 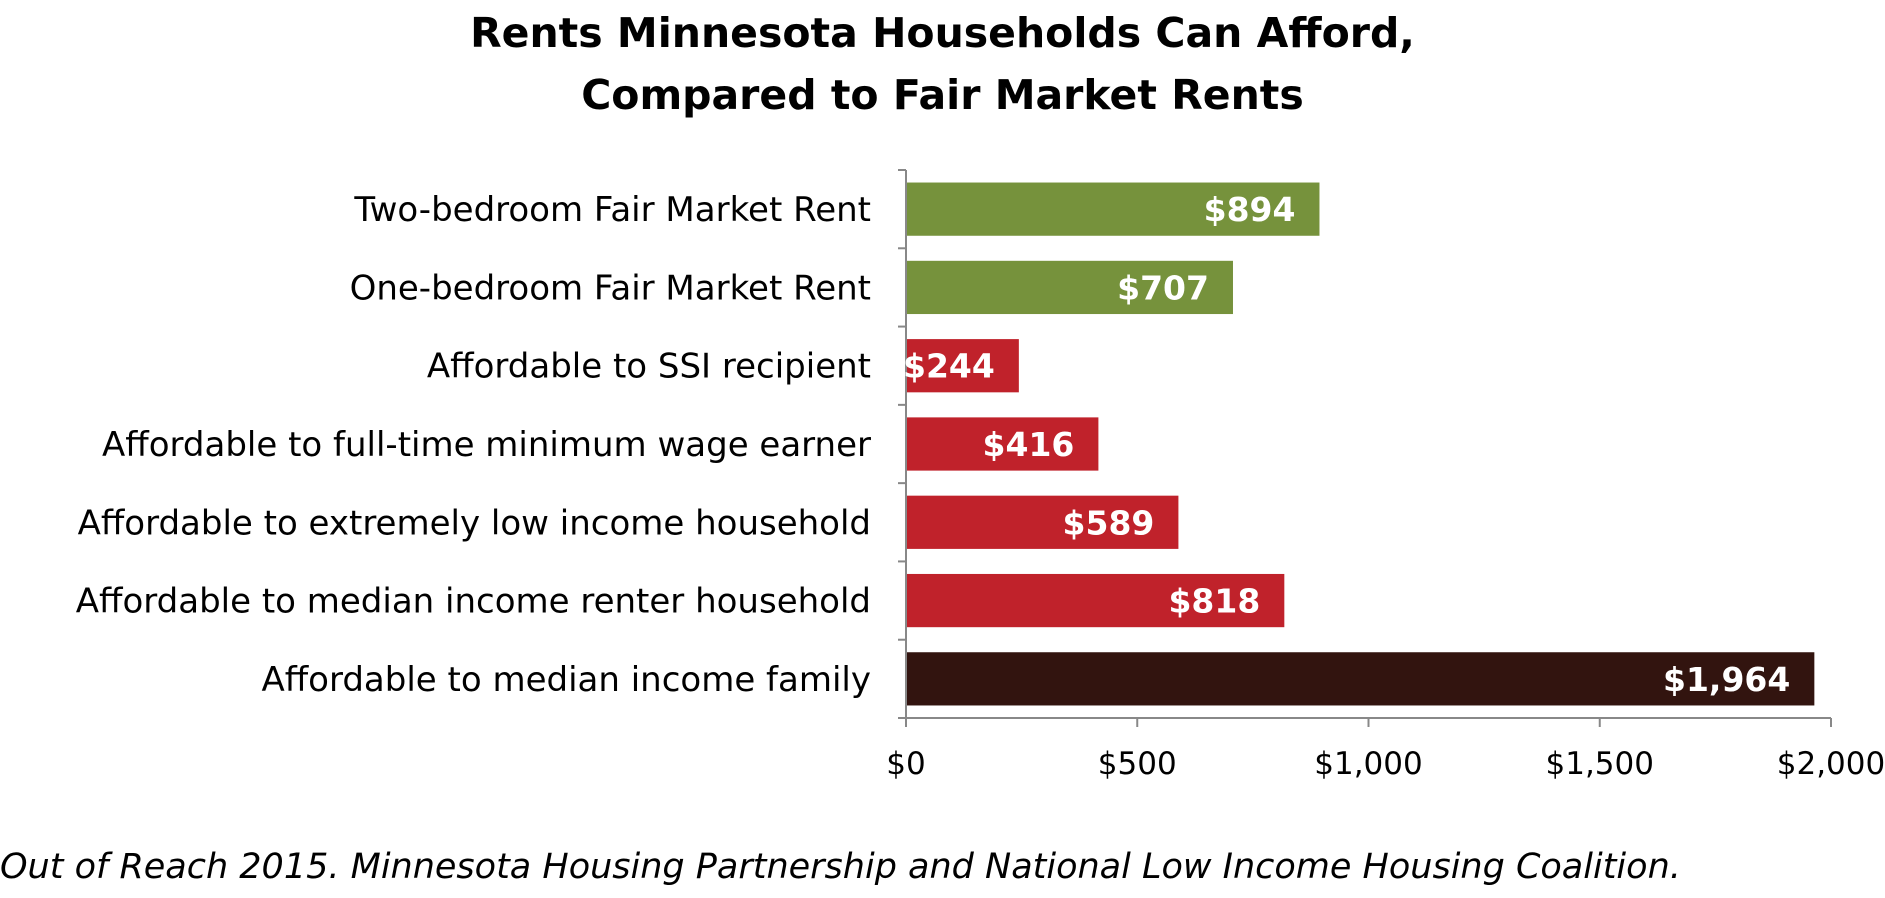 What do you see at coordinates (1831, 764) in the screenshot?
I see `x-tick-label: $2,000` at bounding box center [1831, 764].